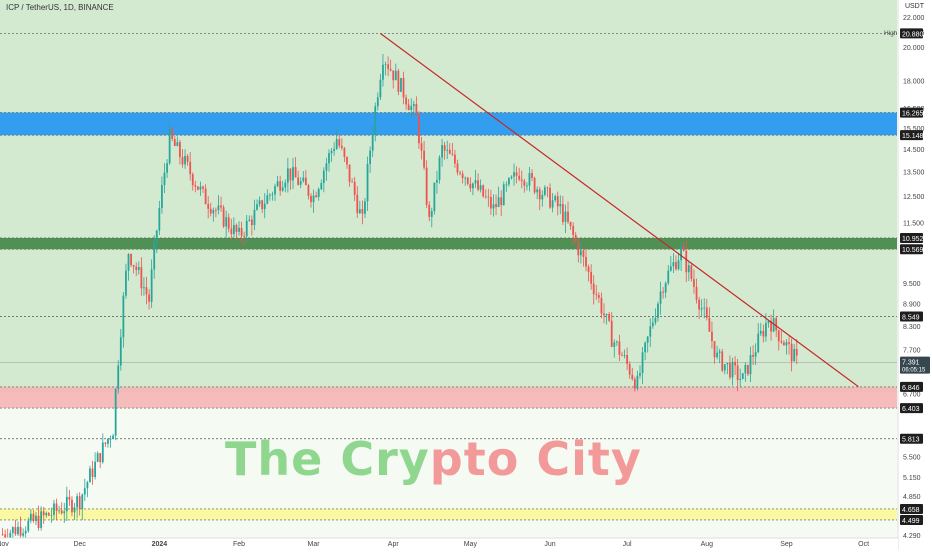 Image resolution: width=932 pixels, height=555 pixels. What do you see at coordinates (4, 544) in the screenshot?
I see `x-tick-label: Nov` at bounding box center [4, 544].